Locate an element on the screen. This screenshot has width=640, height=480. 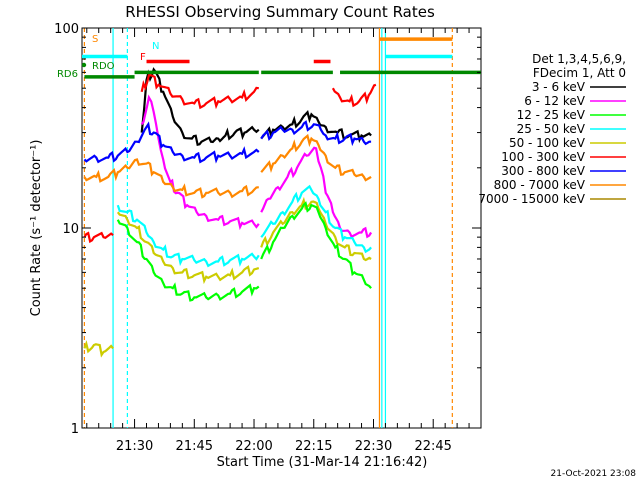
legend-label-4: 50 - 100 keV is located at coordinates (547, 143).